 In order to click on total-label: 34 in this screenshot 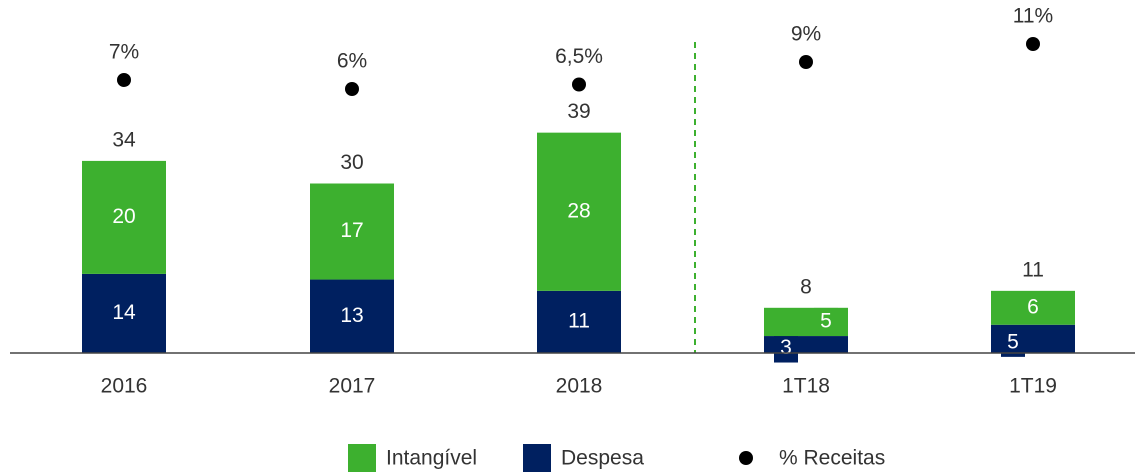, I will do `click(124, 139)`.